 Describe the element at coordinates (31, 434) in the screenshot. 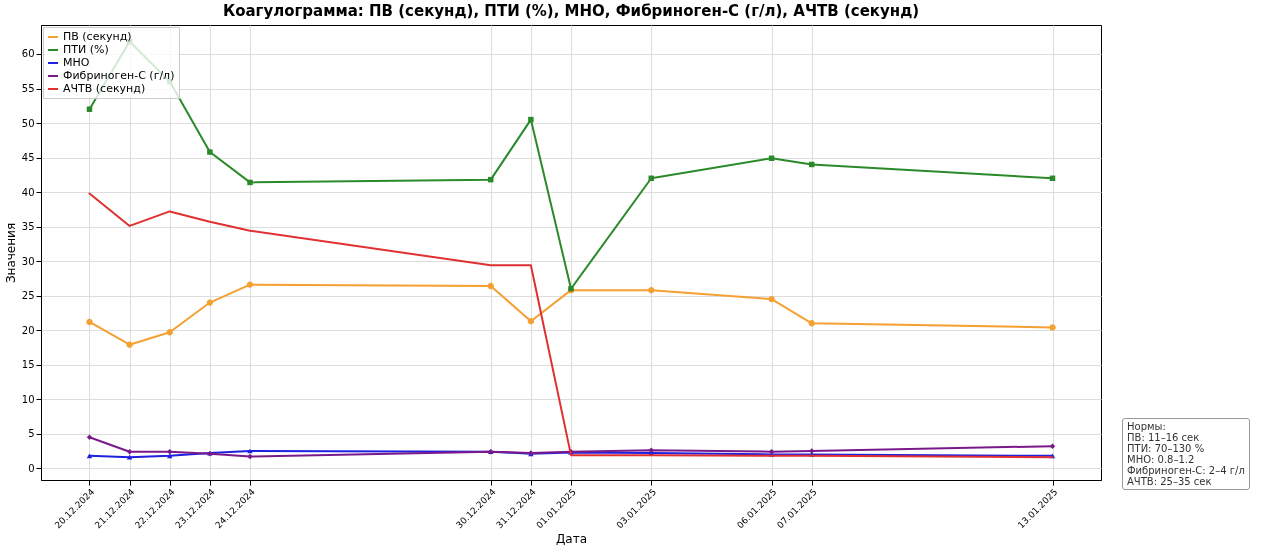

I see `y-tick-label: 5` at that location.